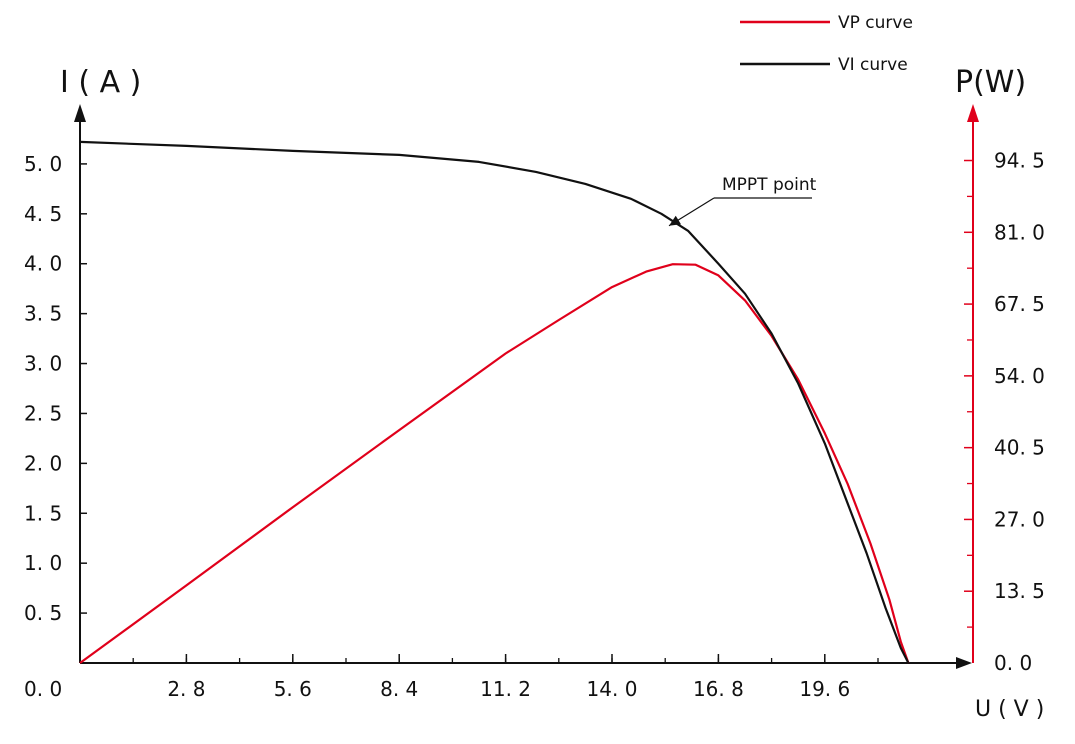 The height and width of the screenshot is (744, 1075). What do you see at coordinates (43, 364) in the screenshot?
I see `y-left-tick-label: 3. 0` at bounding box center [43, 364].